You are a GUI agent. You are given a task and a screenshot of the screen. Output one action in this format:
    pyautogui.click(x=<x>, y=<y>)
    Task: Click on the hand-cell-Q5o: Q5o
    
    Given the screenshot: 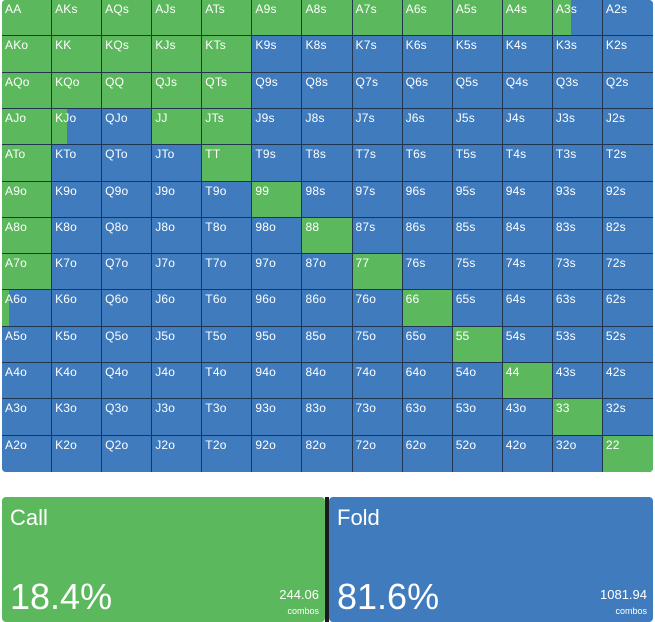 What is the action you would take?
    pyautogui.click(x=127, y=345)
    